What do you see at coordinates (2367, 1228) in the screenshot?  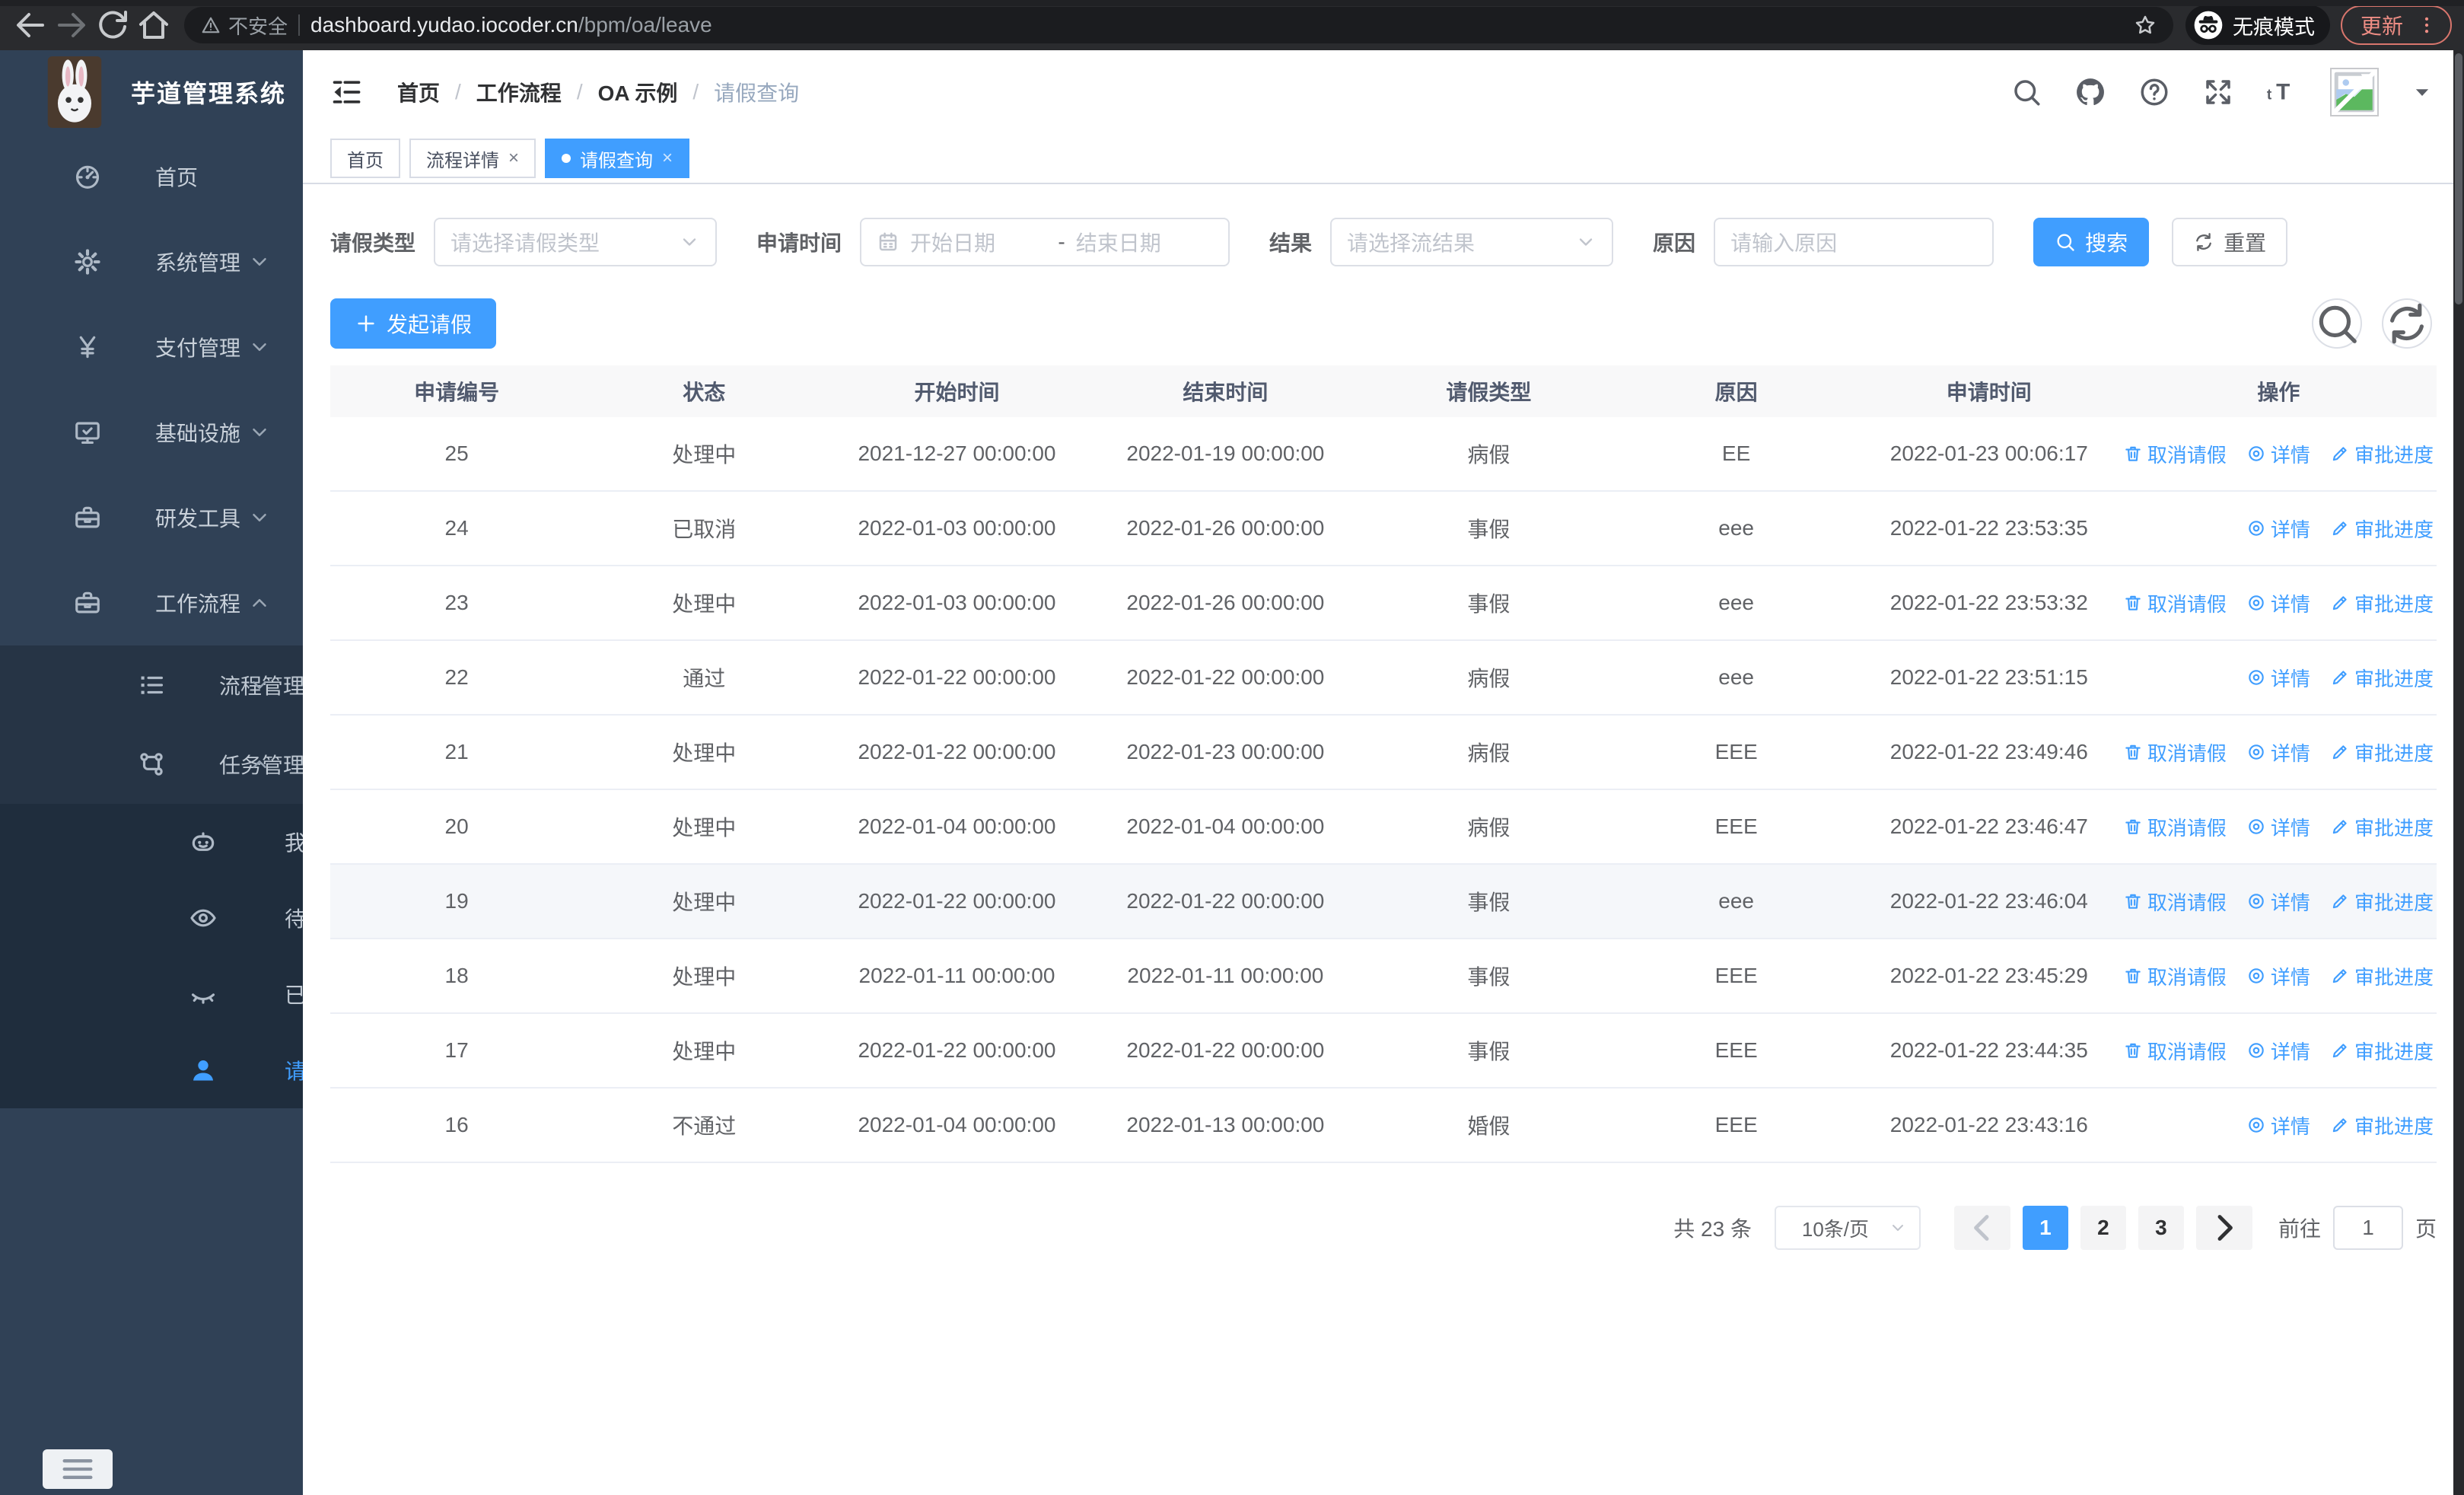 I see `goto-page-input` at bounding box center [2367, 1228].